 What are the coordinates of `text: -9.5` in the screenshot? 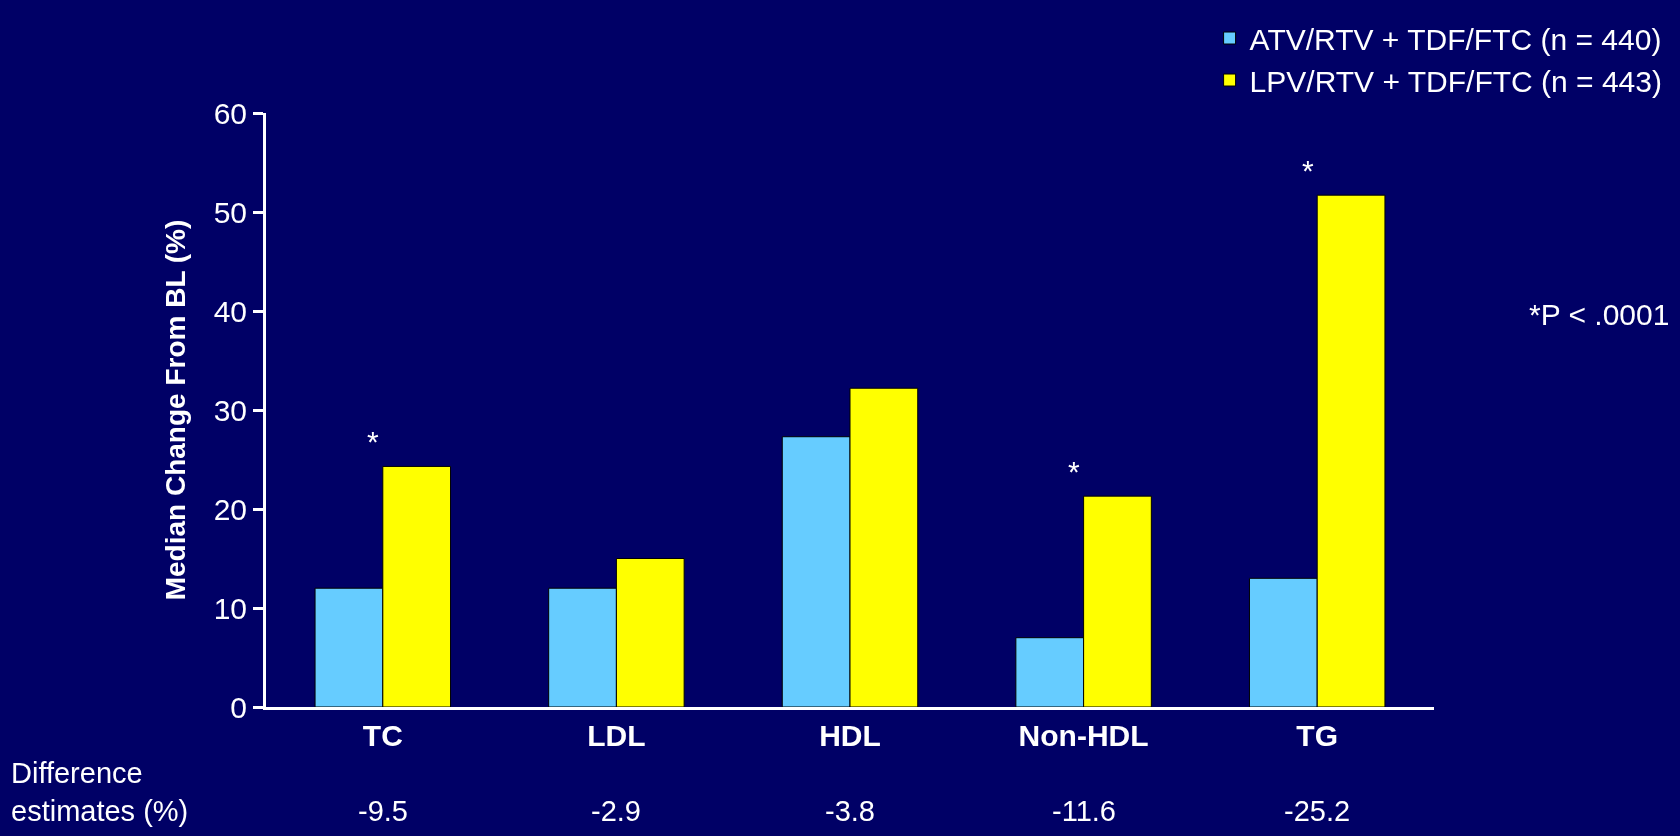 It's located at (383, 811).